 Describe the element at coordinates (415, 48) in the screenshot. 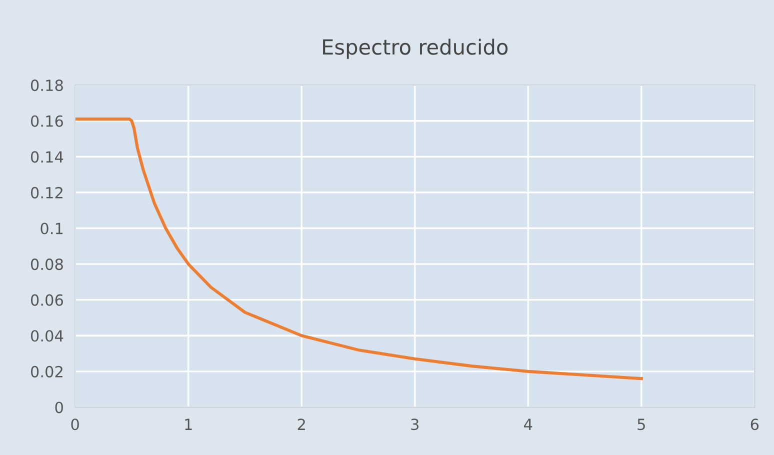

I see `chart-title: Espectro reducido` at that location.